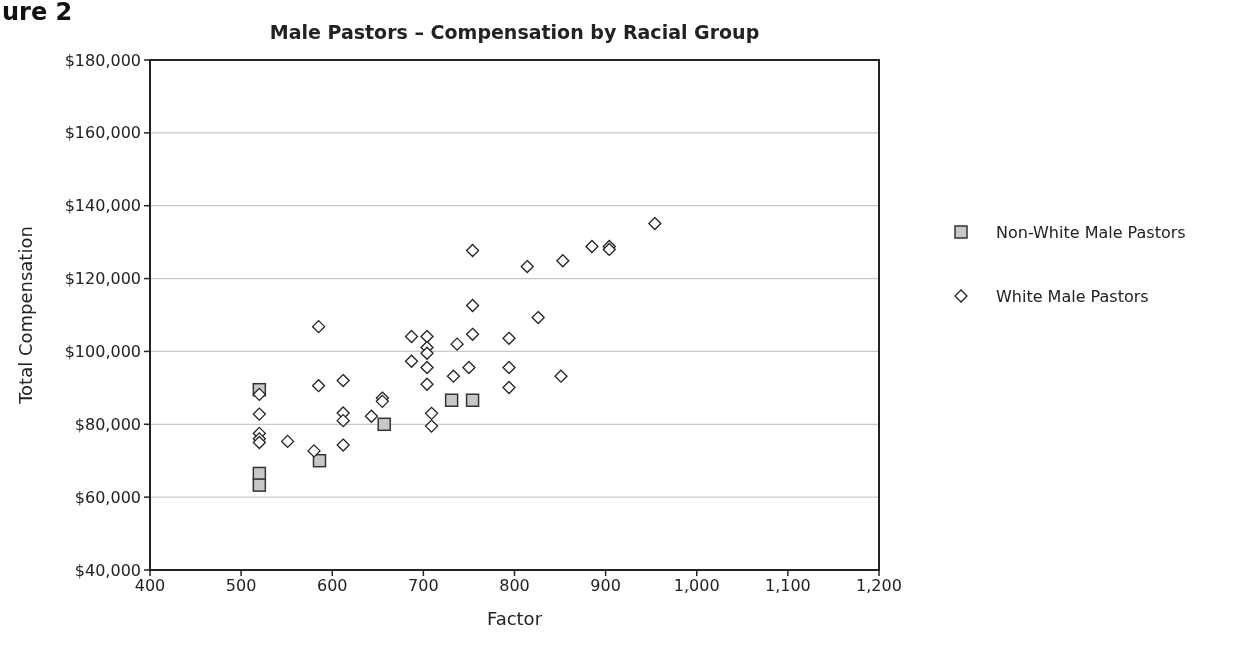 Image resolution: width=1251 pixels, height=646 pixels. Describe the element at coordinates (25, 315) in the screenshot. I see `y-axis-title: Total Compensation` at that location.